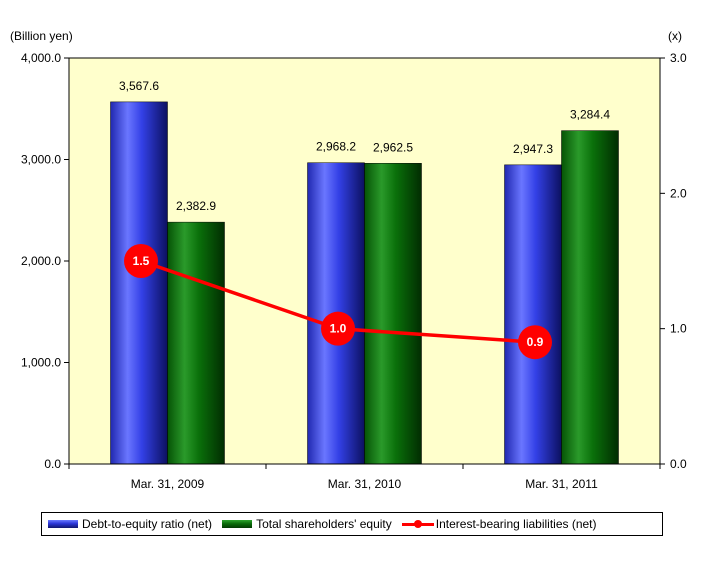 The width and height of the screenshot is (704, 569). I want to click on category-label: Mar. 31, 2010, so click(365, 484).